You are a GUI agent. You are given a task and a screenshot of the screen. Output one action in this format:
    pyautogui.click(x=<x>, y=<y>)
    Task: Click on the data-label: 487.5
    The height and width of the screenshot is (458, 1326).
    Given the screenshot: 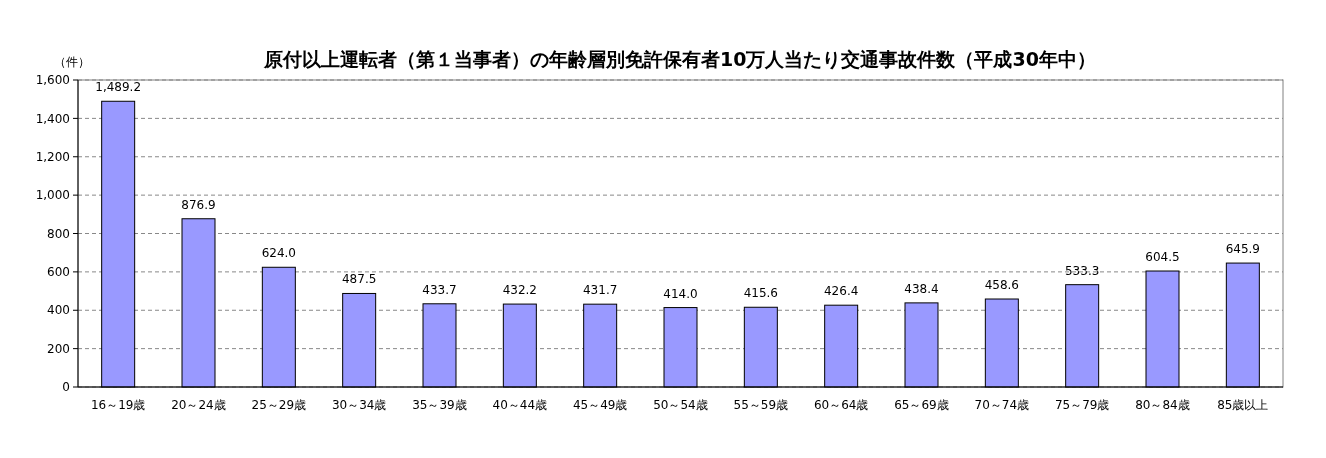 What is the action you would take?
    pyautogui.click(x=359, y=279)
    